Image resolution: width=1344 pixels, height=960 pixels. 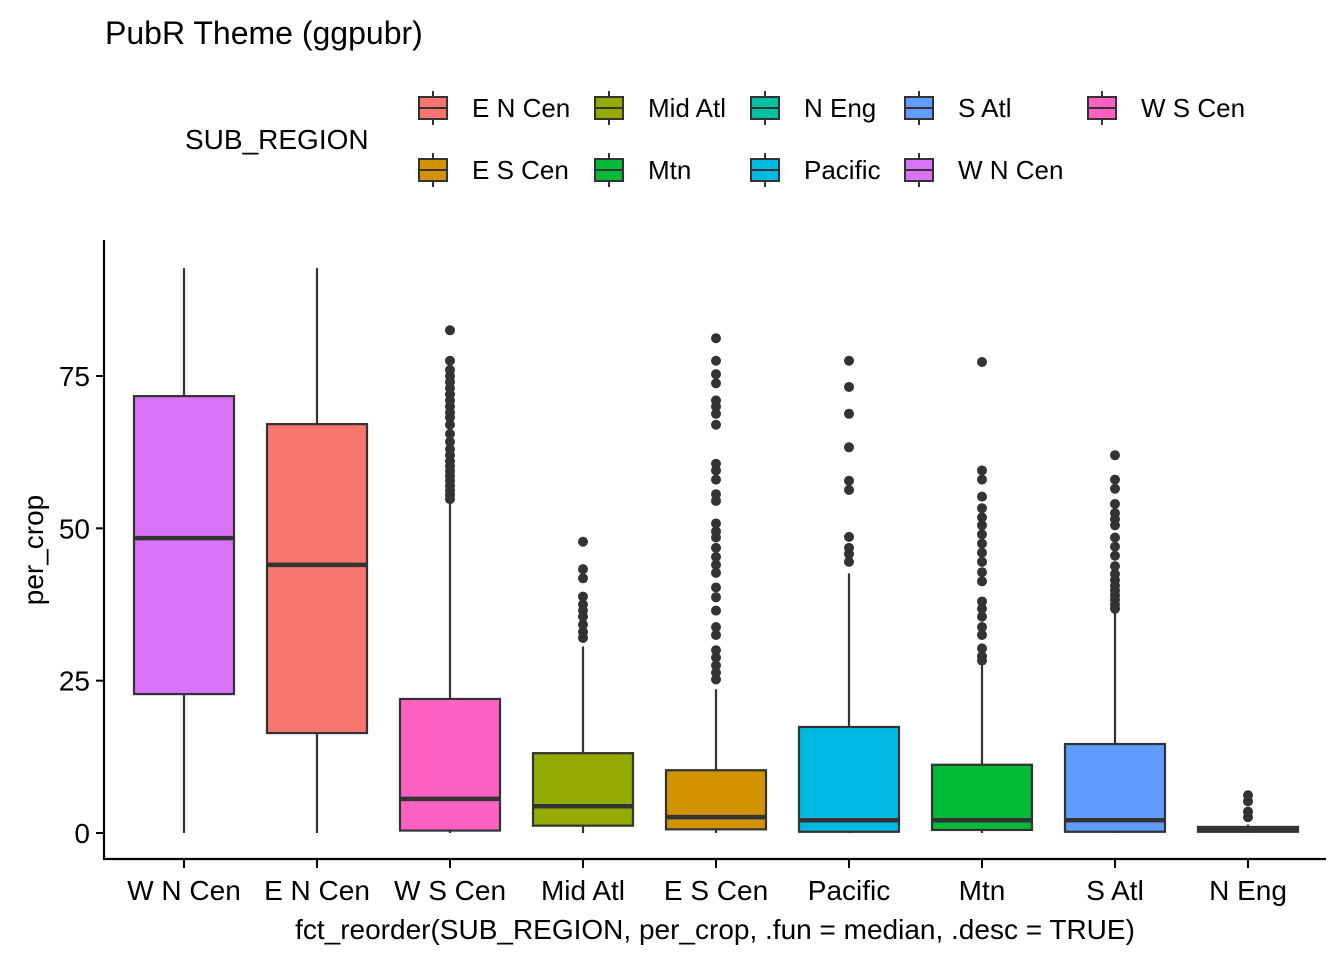 What do you see at coordinates (849, 890) in the screenshot?
I see `x-tick-label: Pacific` at bounding box center [849, 890].